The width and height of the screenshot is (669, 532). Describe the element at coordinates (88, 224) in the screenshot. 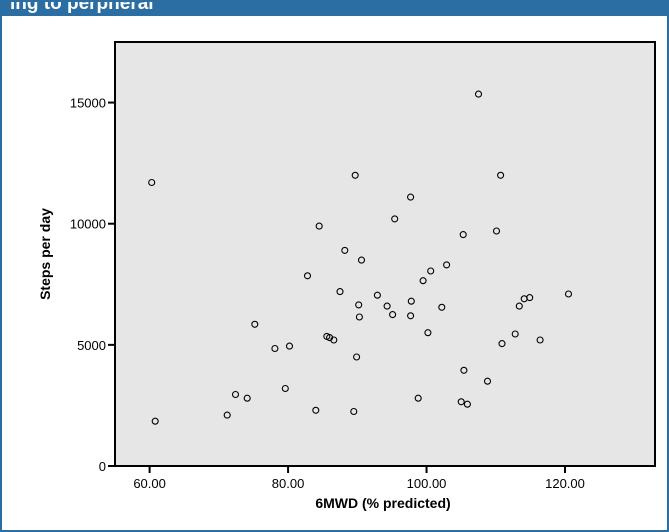

I see `y-tick-label: 10000` at that location.